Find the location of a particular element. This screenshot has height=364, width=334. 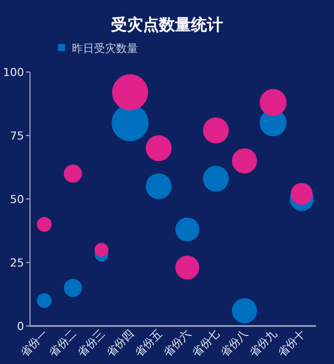

ytick: 50 is located at coordinates (17, 199).